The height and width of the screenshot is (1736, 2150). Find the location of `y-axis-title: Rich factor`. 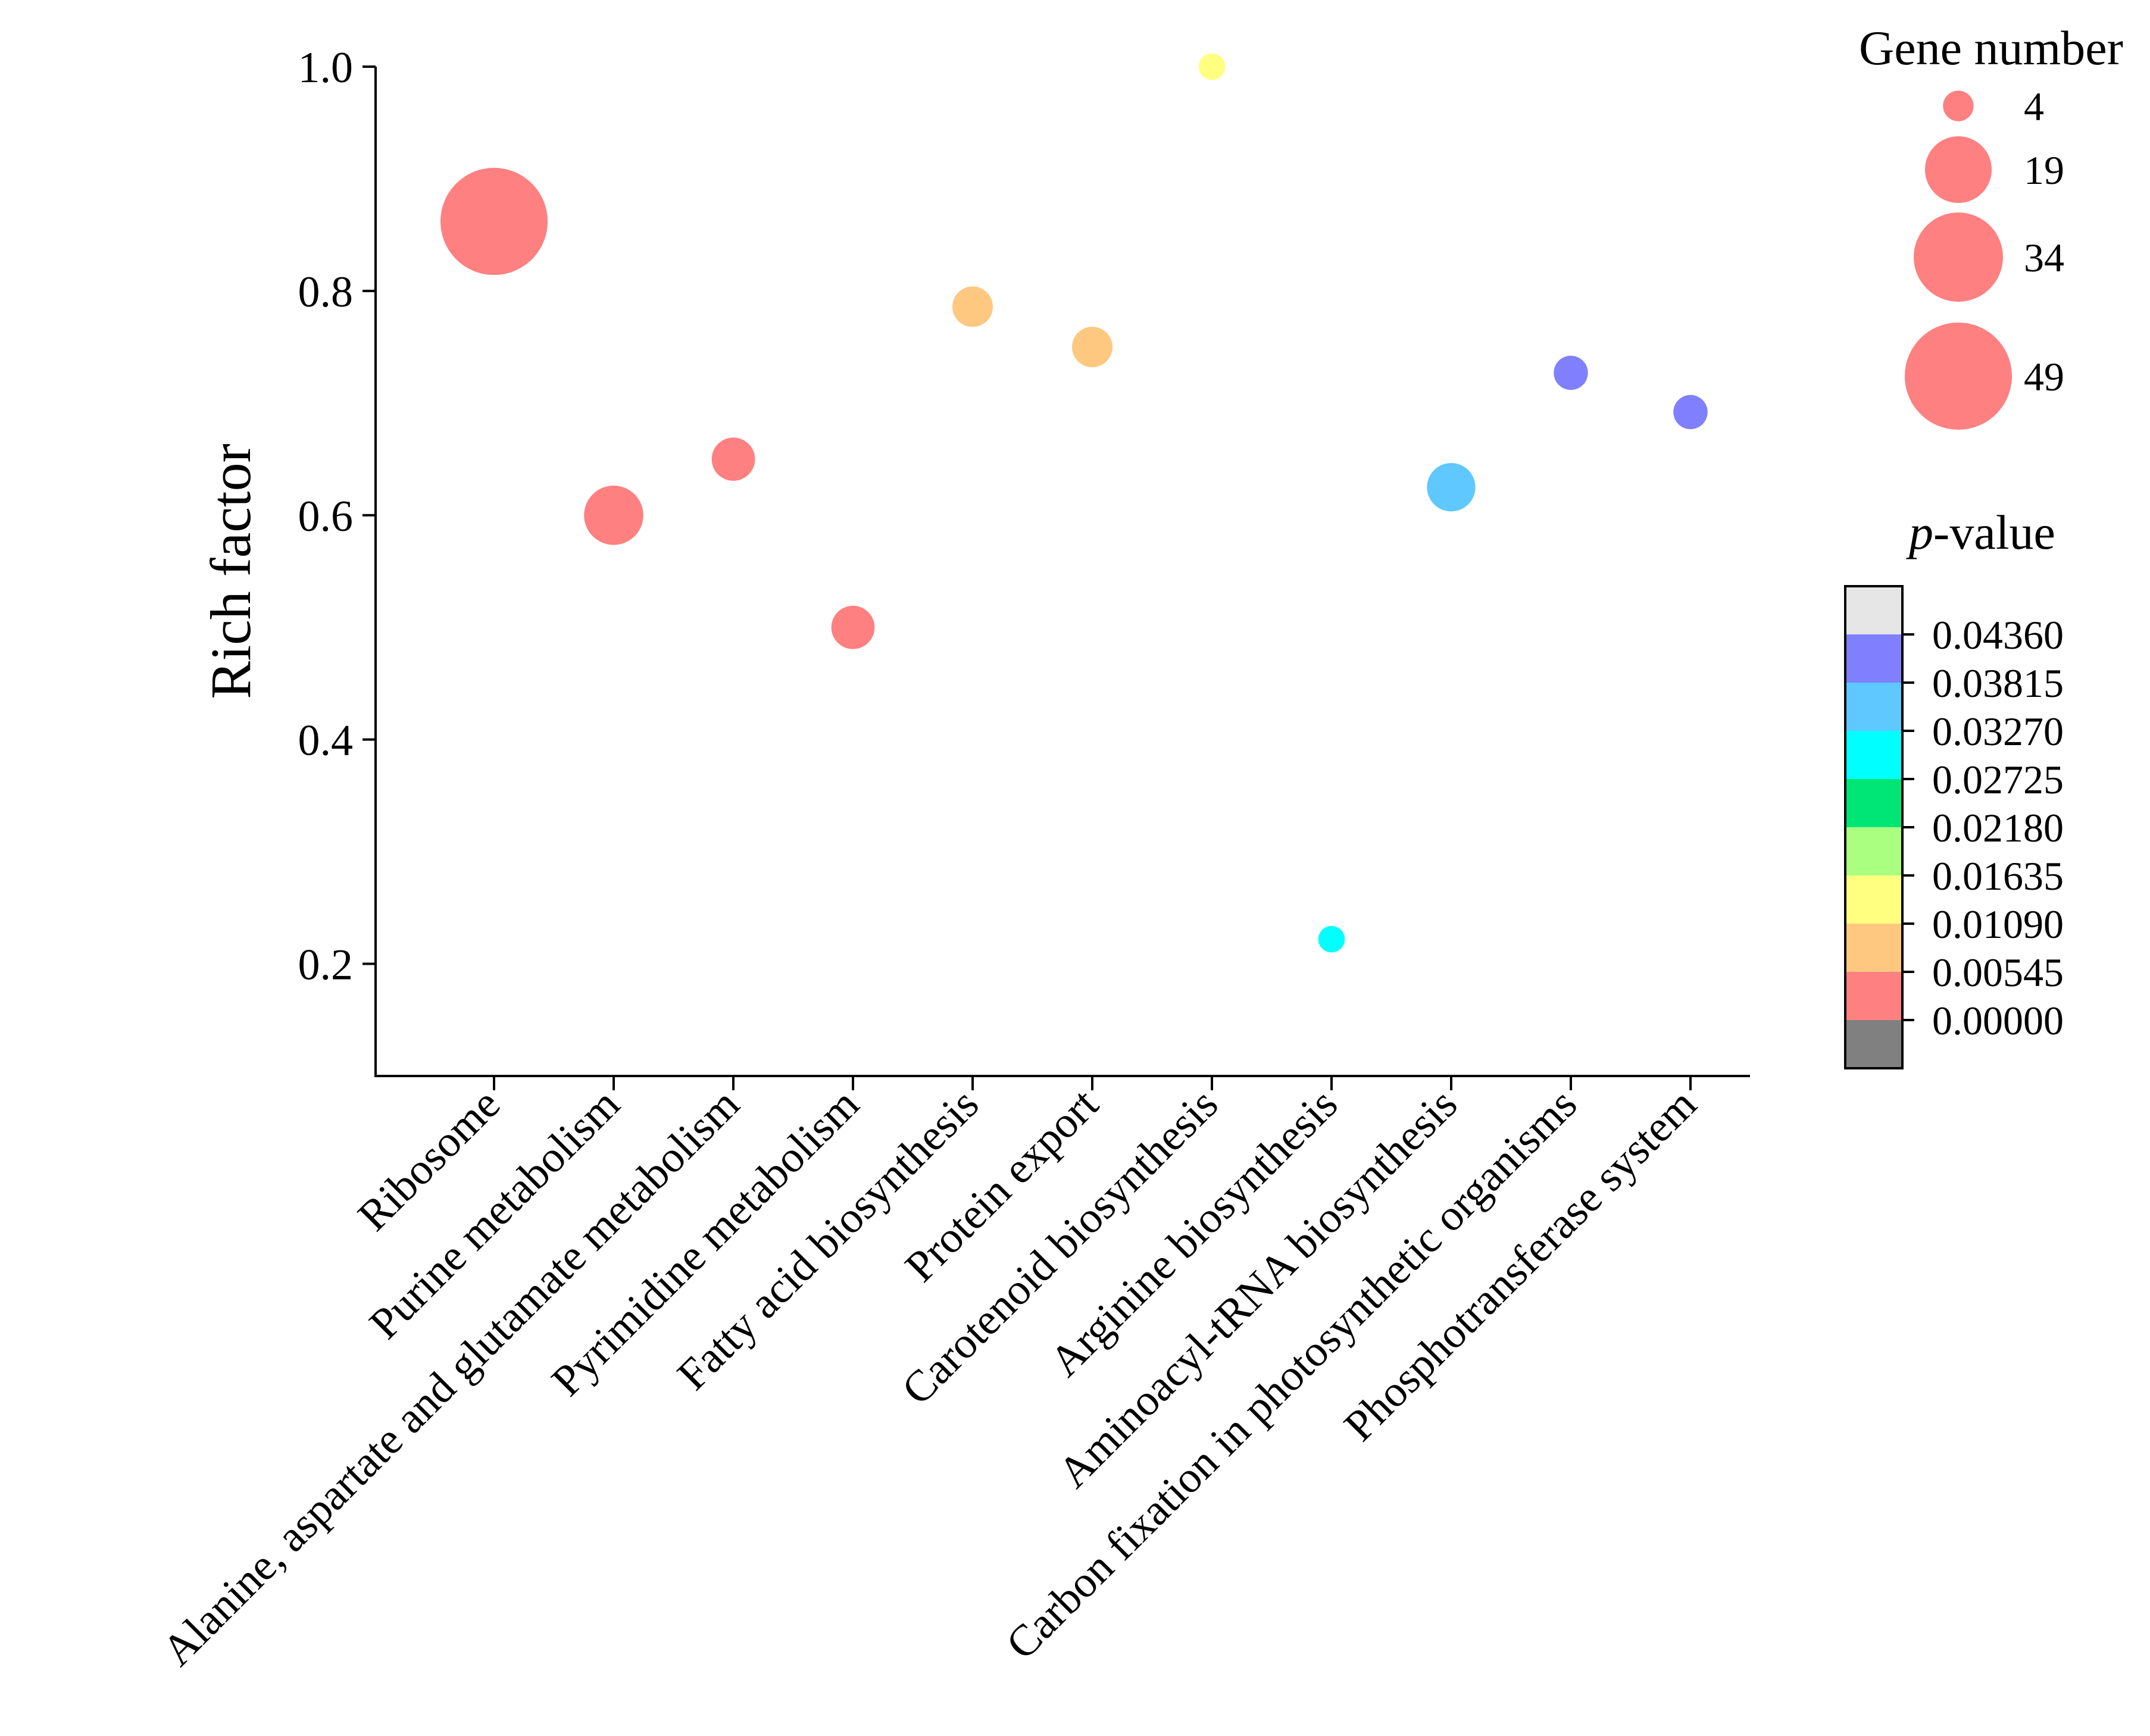

y-axis-title: Rich factor is located at coordinates (230, 571).